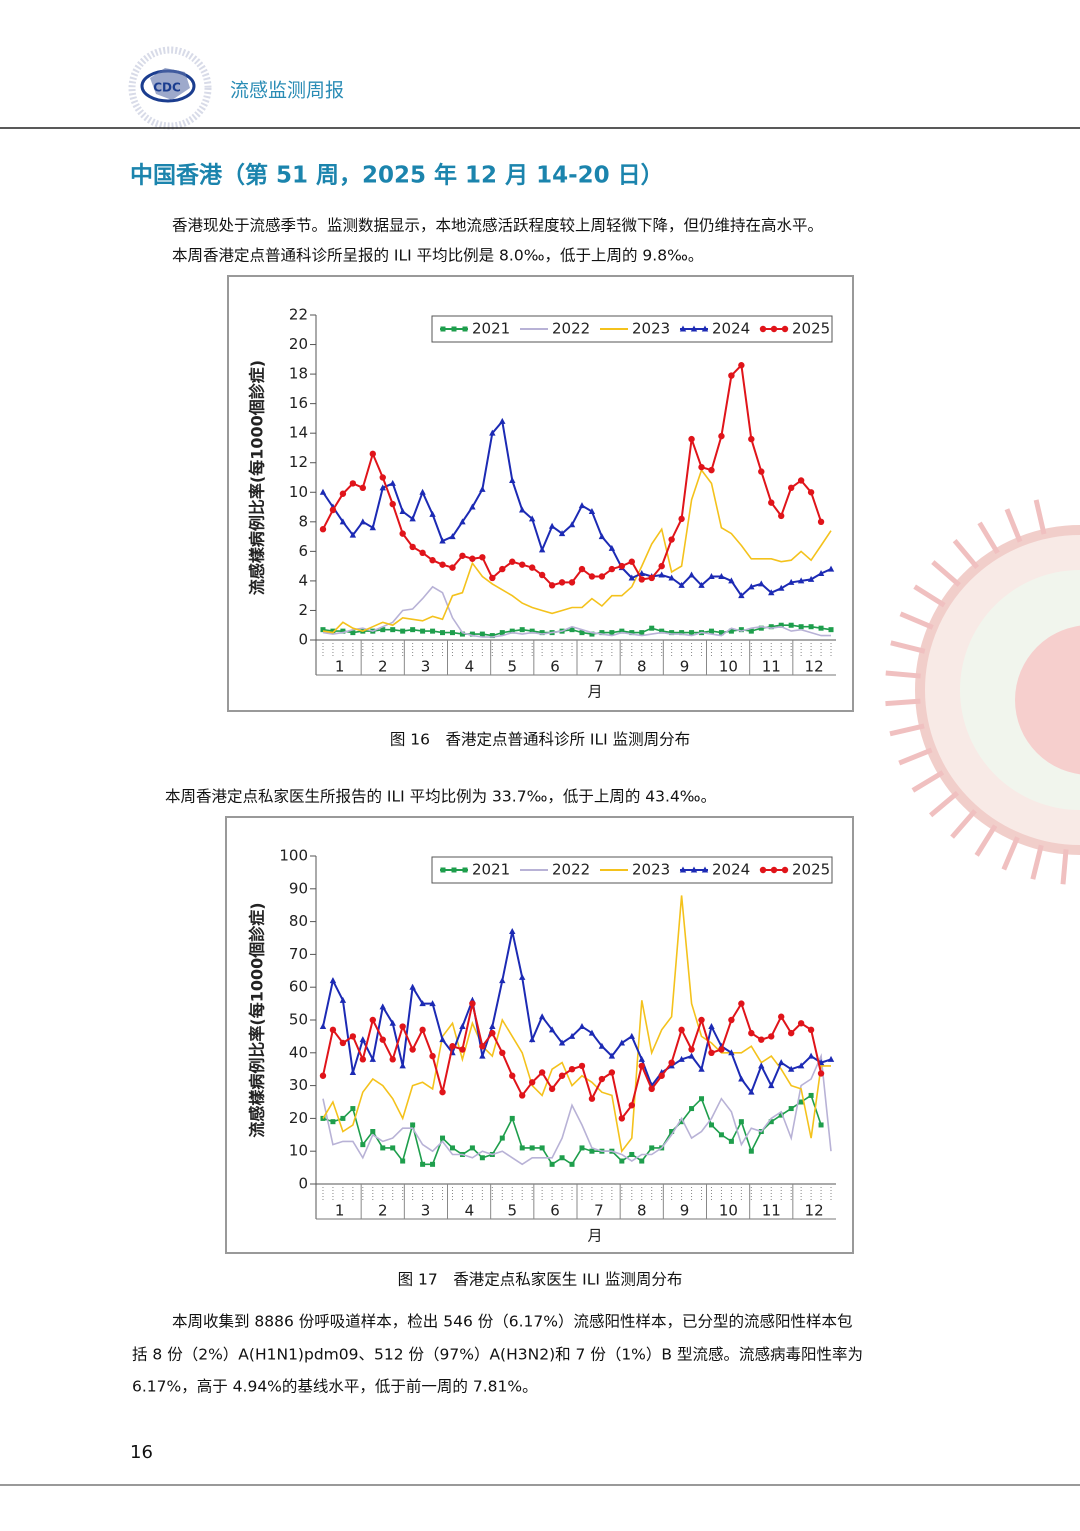 The width and height of the screenshot is (1080, 1531). I want to click on y-tick-label: 0, so click(303, 1184).